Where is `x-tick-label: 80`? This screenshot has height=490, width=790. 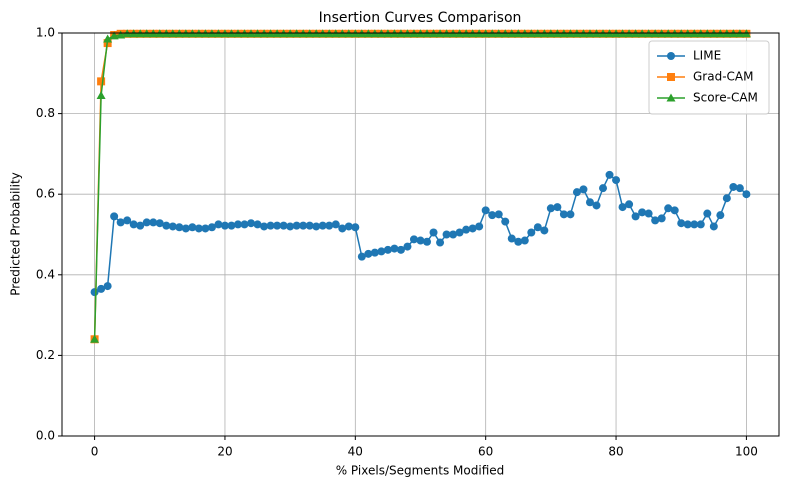
x-tick-label: 80 is located at coordinates (615, 452).